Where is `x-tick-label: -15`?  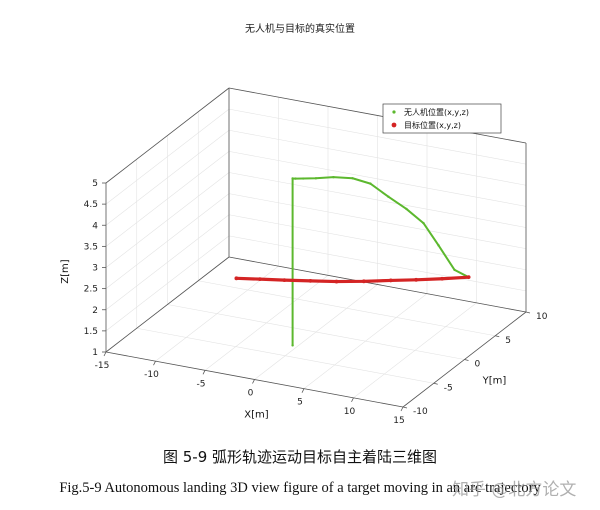
x-tick-label: -15 is located at coordinates (102, 366).